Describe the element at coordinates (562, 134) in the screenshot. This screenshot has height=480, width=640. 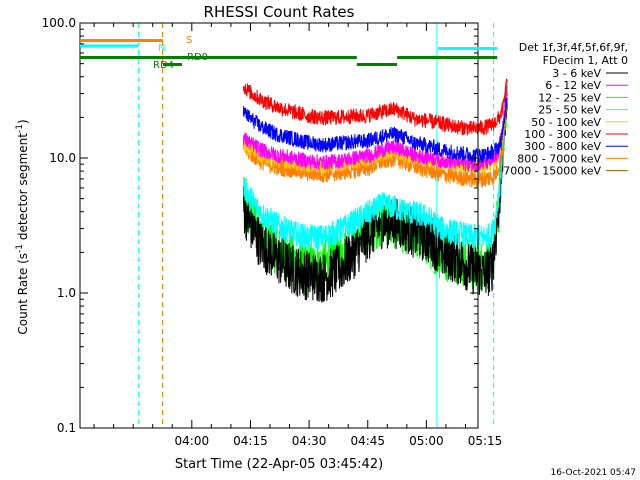
I see `legend-label: 100 - 300 keV` at that location.